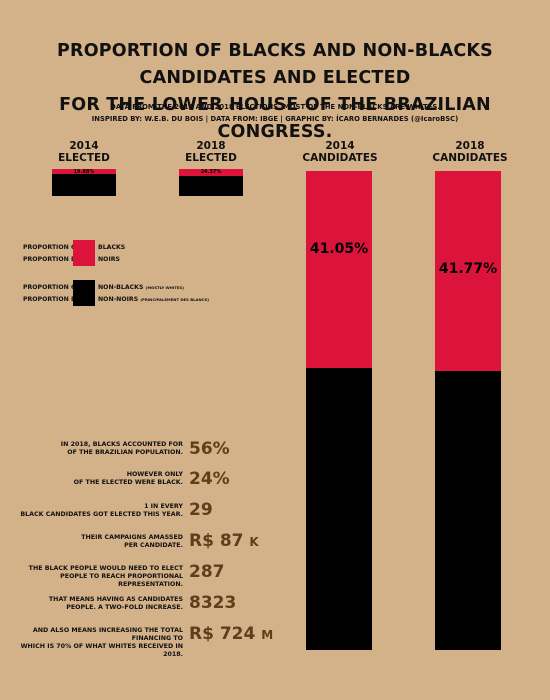 This screenshot has height=700, width=550. I want to click on stat-value: R$ 87, so click(216, 541).